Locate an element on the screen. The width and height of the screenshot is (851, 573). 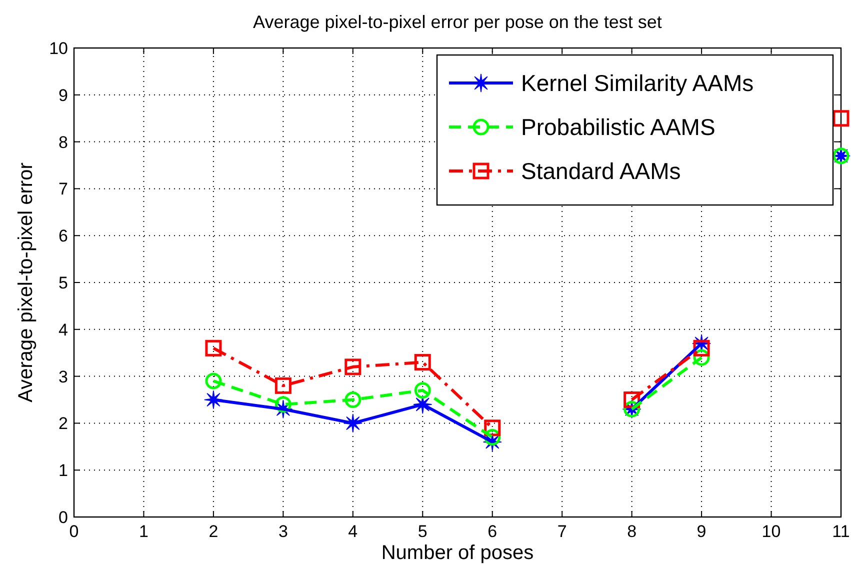
y-tick-label: 7 is located at coordinates (63, 189).